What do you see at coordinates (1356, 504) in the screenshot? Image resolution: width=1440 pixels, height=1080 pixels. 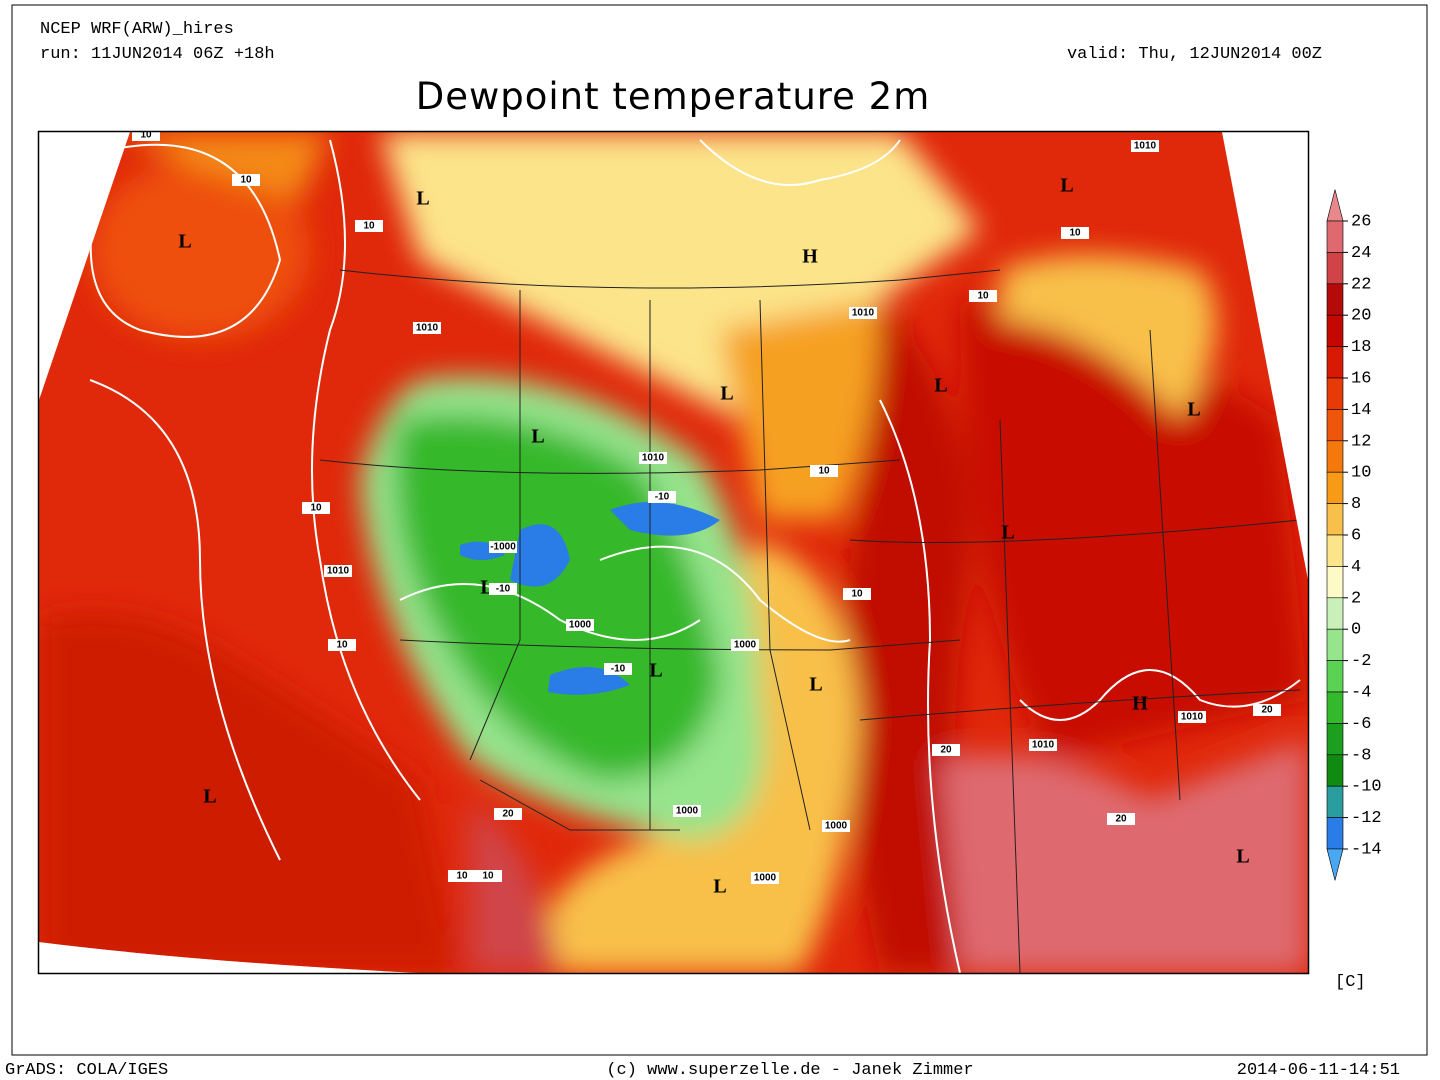 I see `colorbar-label: 8` at bounding box center [1356, 504].